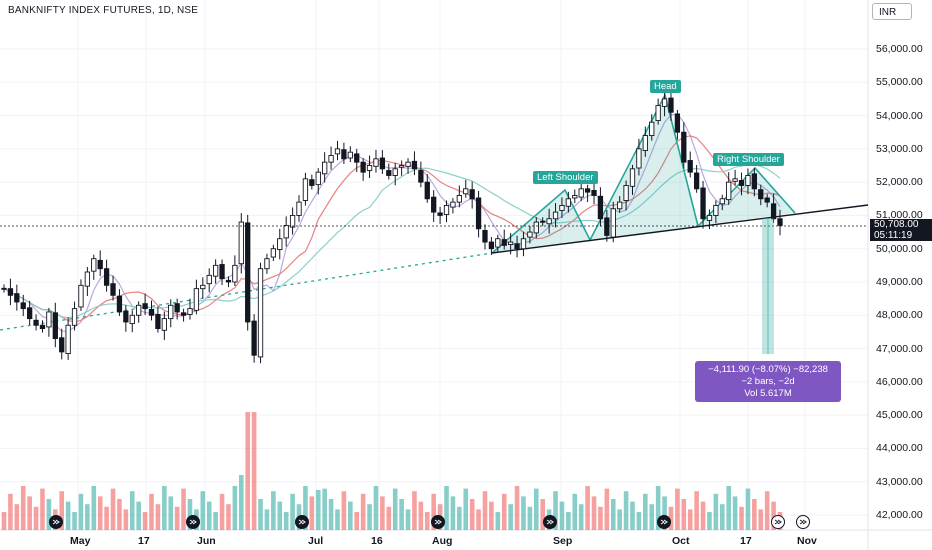 The height and width of the screenshot is (550, 932). I want to click on time-tick-label: May, so click(80, 541).